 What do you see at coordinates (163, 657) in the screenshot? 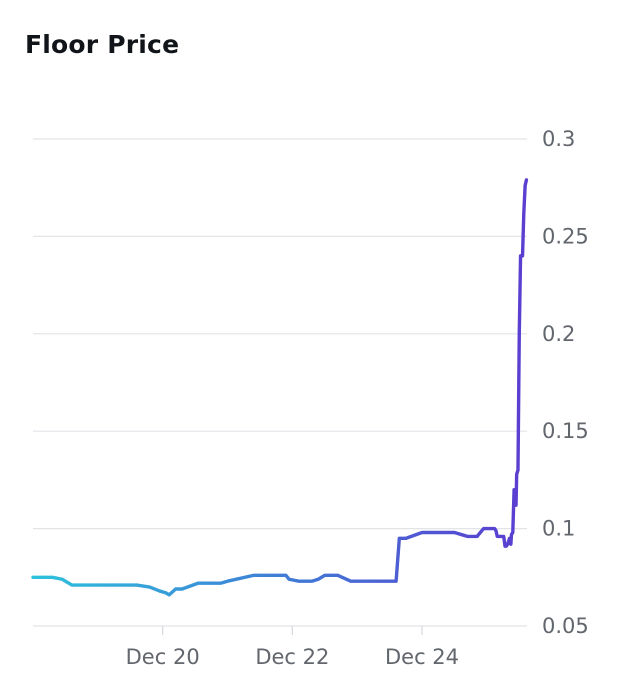
I see `x-tick-label: Dec 20` at bounding box center [163, 657].